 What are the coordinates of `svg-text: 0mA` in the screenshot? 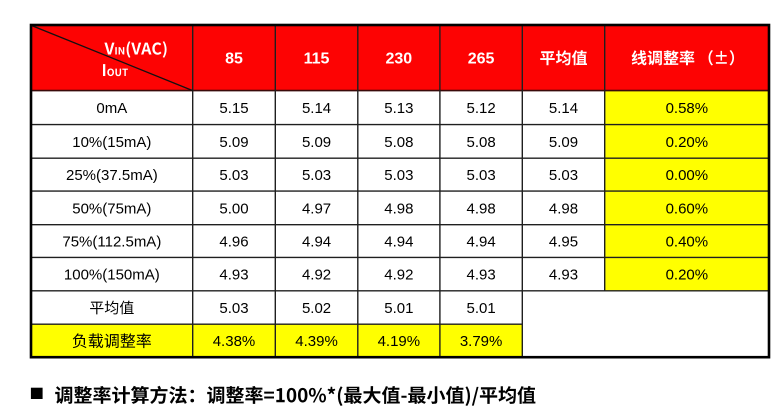 It's located at (111, 108).